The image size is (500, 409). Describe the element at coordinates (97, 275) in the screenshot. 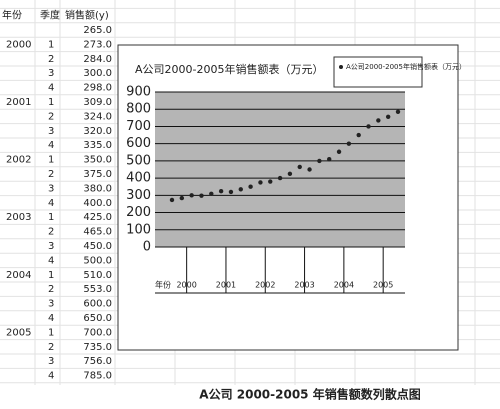

I see `cell: 510.0` at that location.